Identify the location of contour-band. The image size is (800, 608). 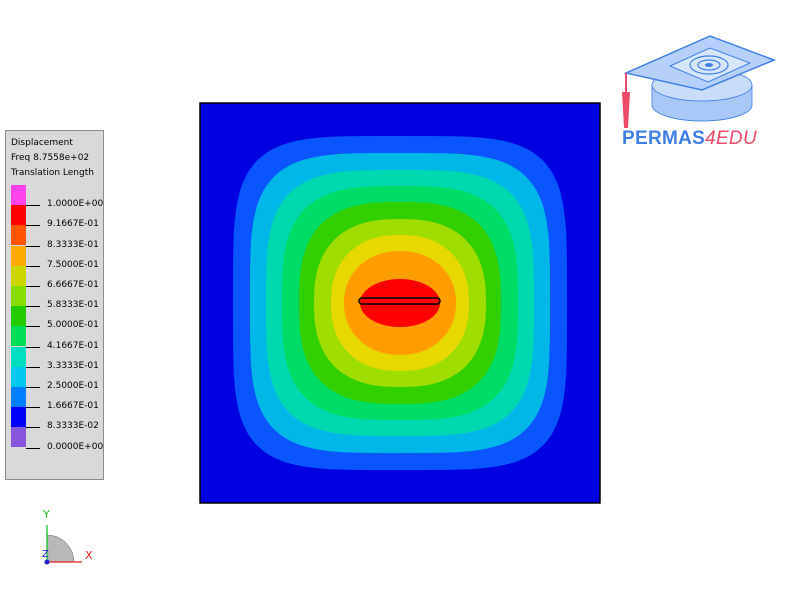
(400, 303).